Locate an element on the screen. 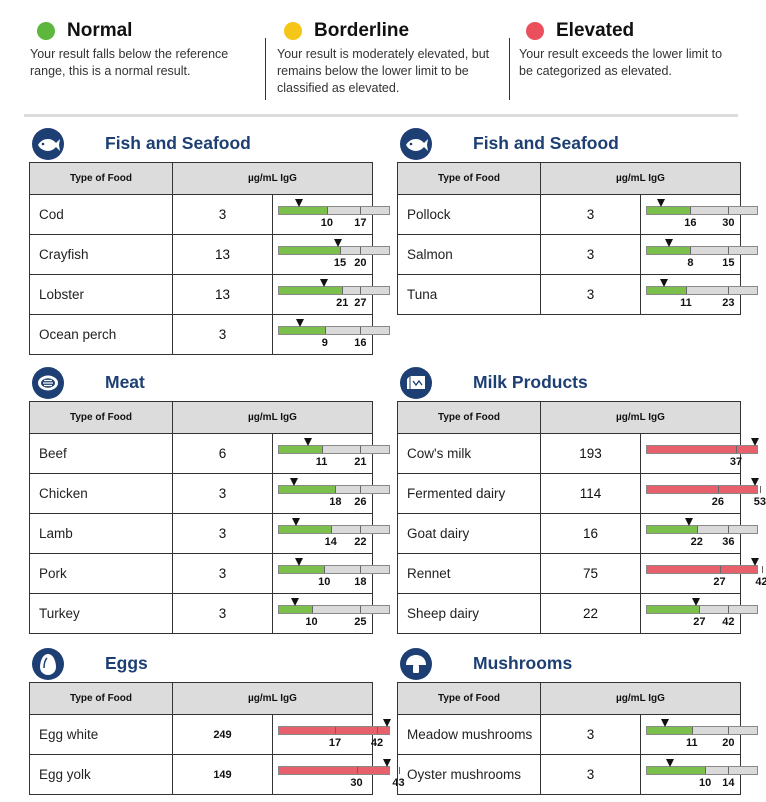  table-row: Beef 6 11 21 is located at coordinates (209, 453).